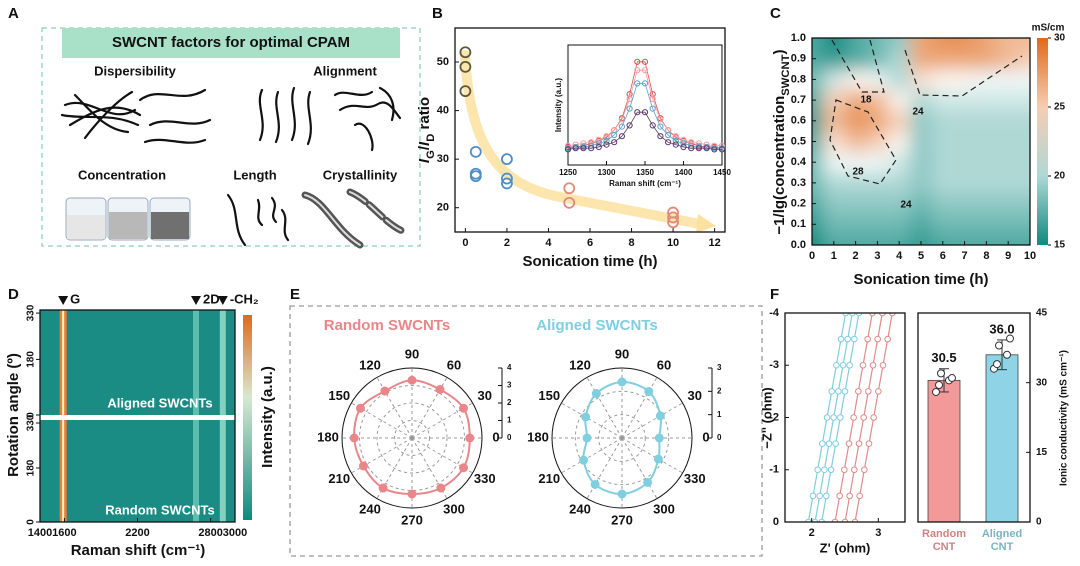  Describe the element at coordinates (31, 312) in the screenshot. I see `y-tick-label: 330` at that location.